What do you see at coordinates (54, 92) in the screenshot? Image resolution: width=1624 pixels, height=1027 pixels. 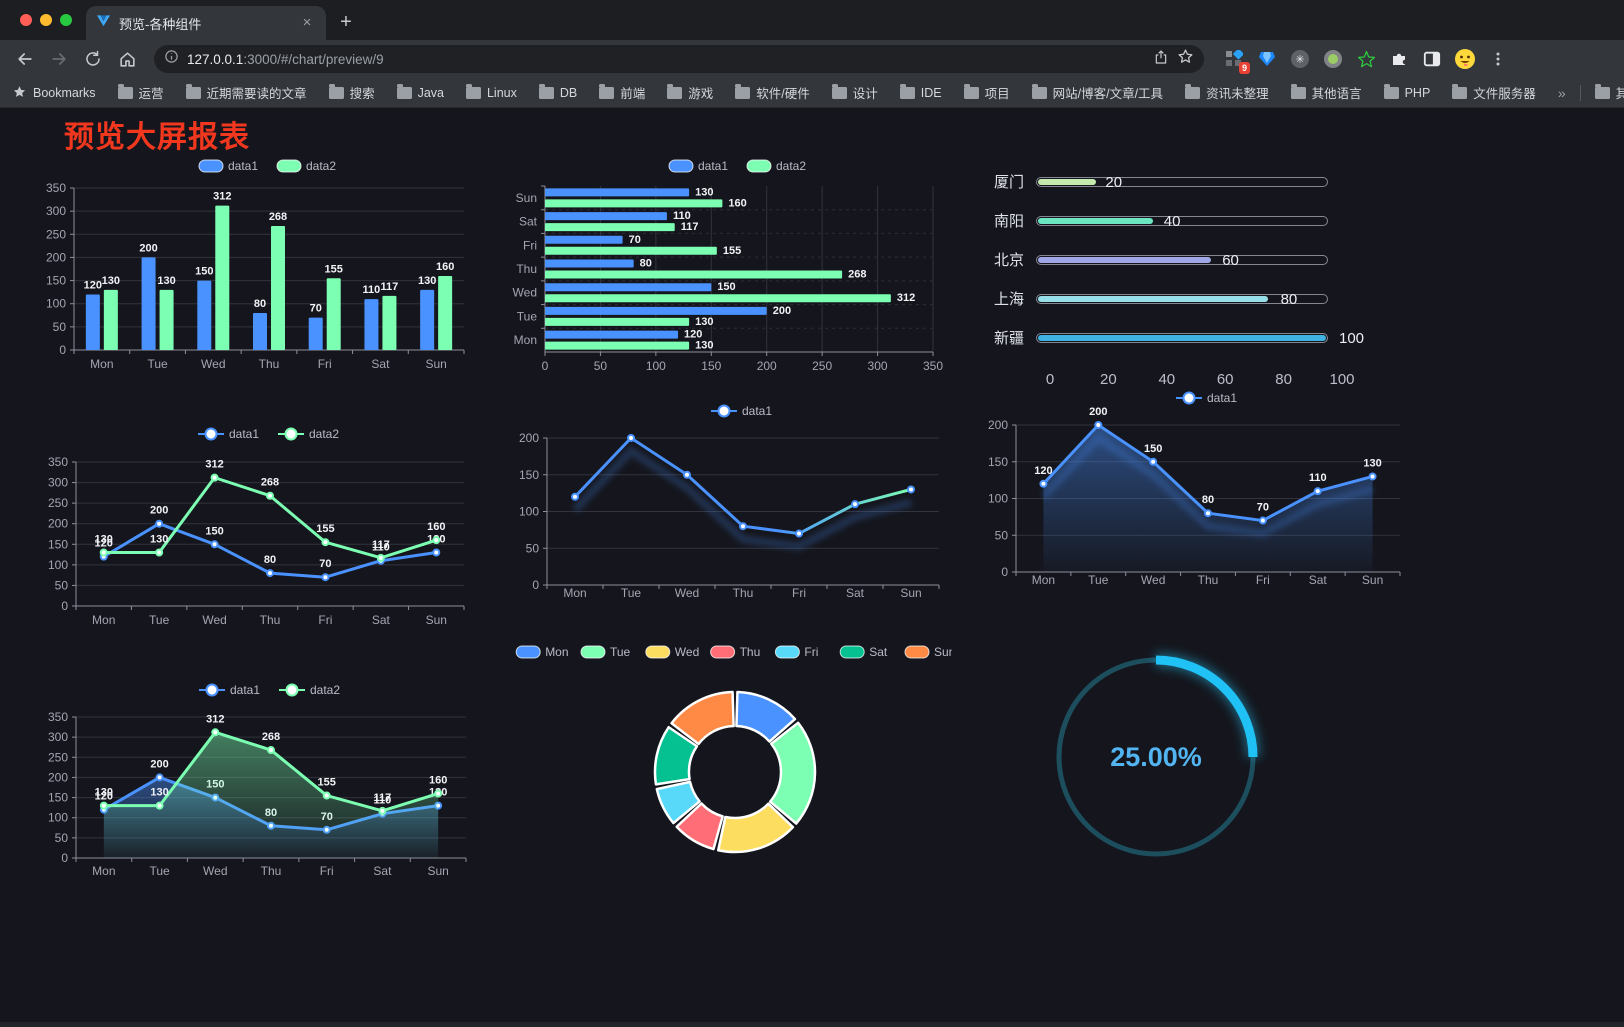 I see `bookmarks-manager: Bookmarks` at bounding box center [54, 92].